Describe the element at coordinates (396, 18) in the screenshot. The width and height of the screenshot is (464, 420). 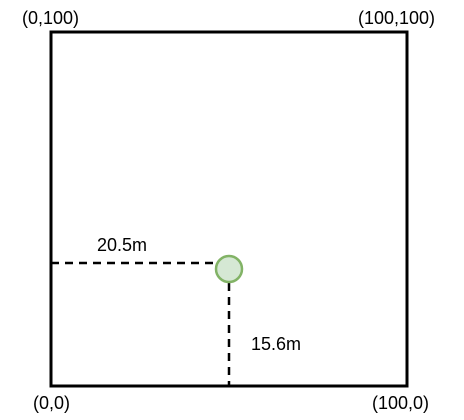
I see `corner-label-top-right: (100,100)` at that location.